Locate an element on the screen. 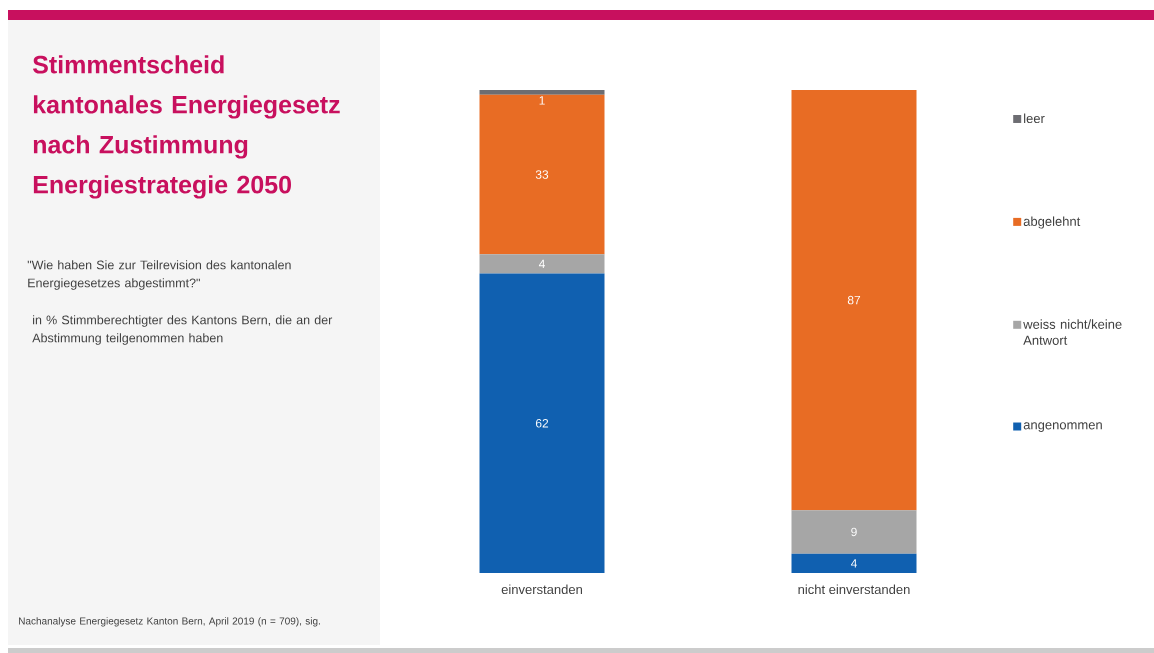  data-label: 33 is located at coordinates (542, 174).